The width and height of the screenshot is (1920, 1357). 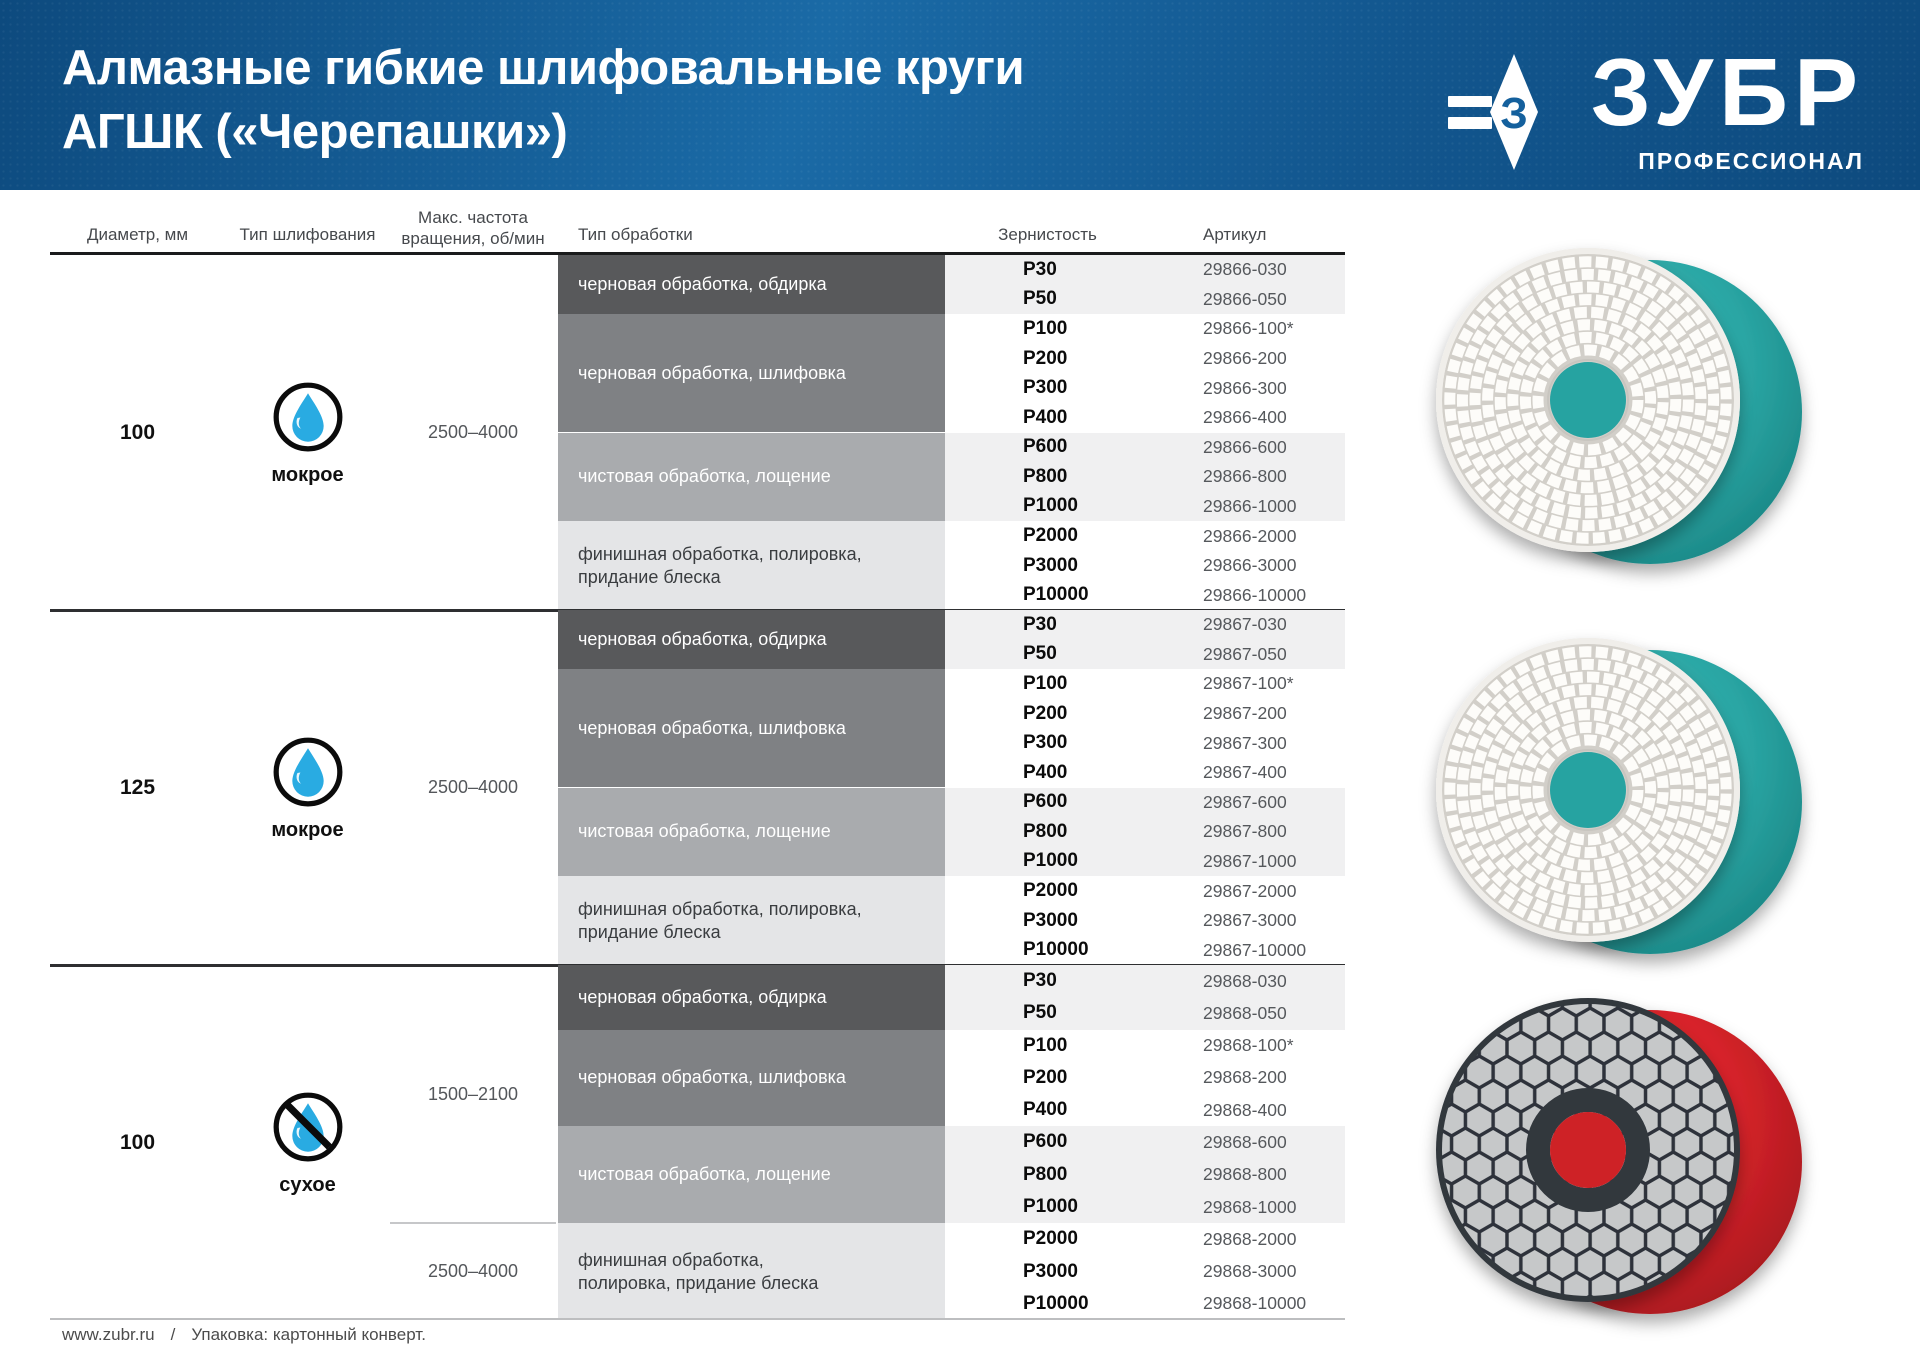 I want to click on grit-row: P10000 29866-10000, so click(x=1145, y=595).